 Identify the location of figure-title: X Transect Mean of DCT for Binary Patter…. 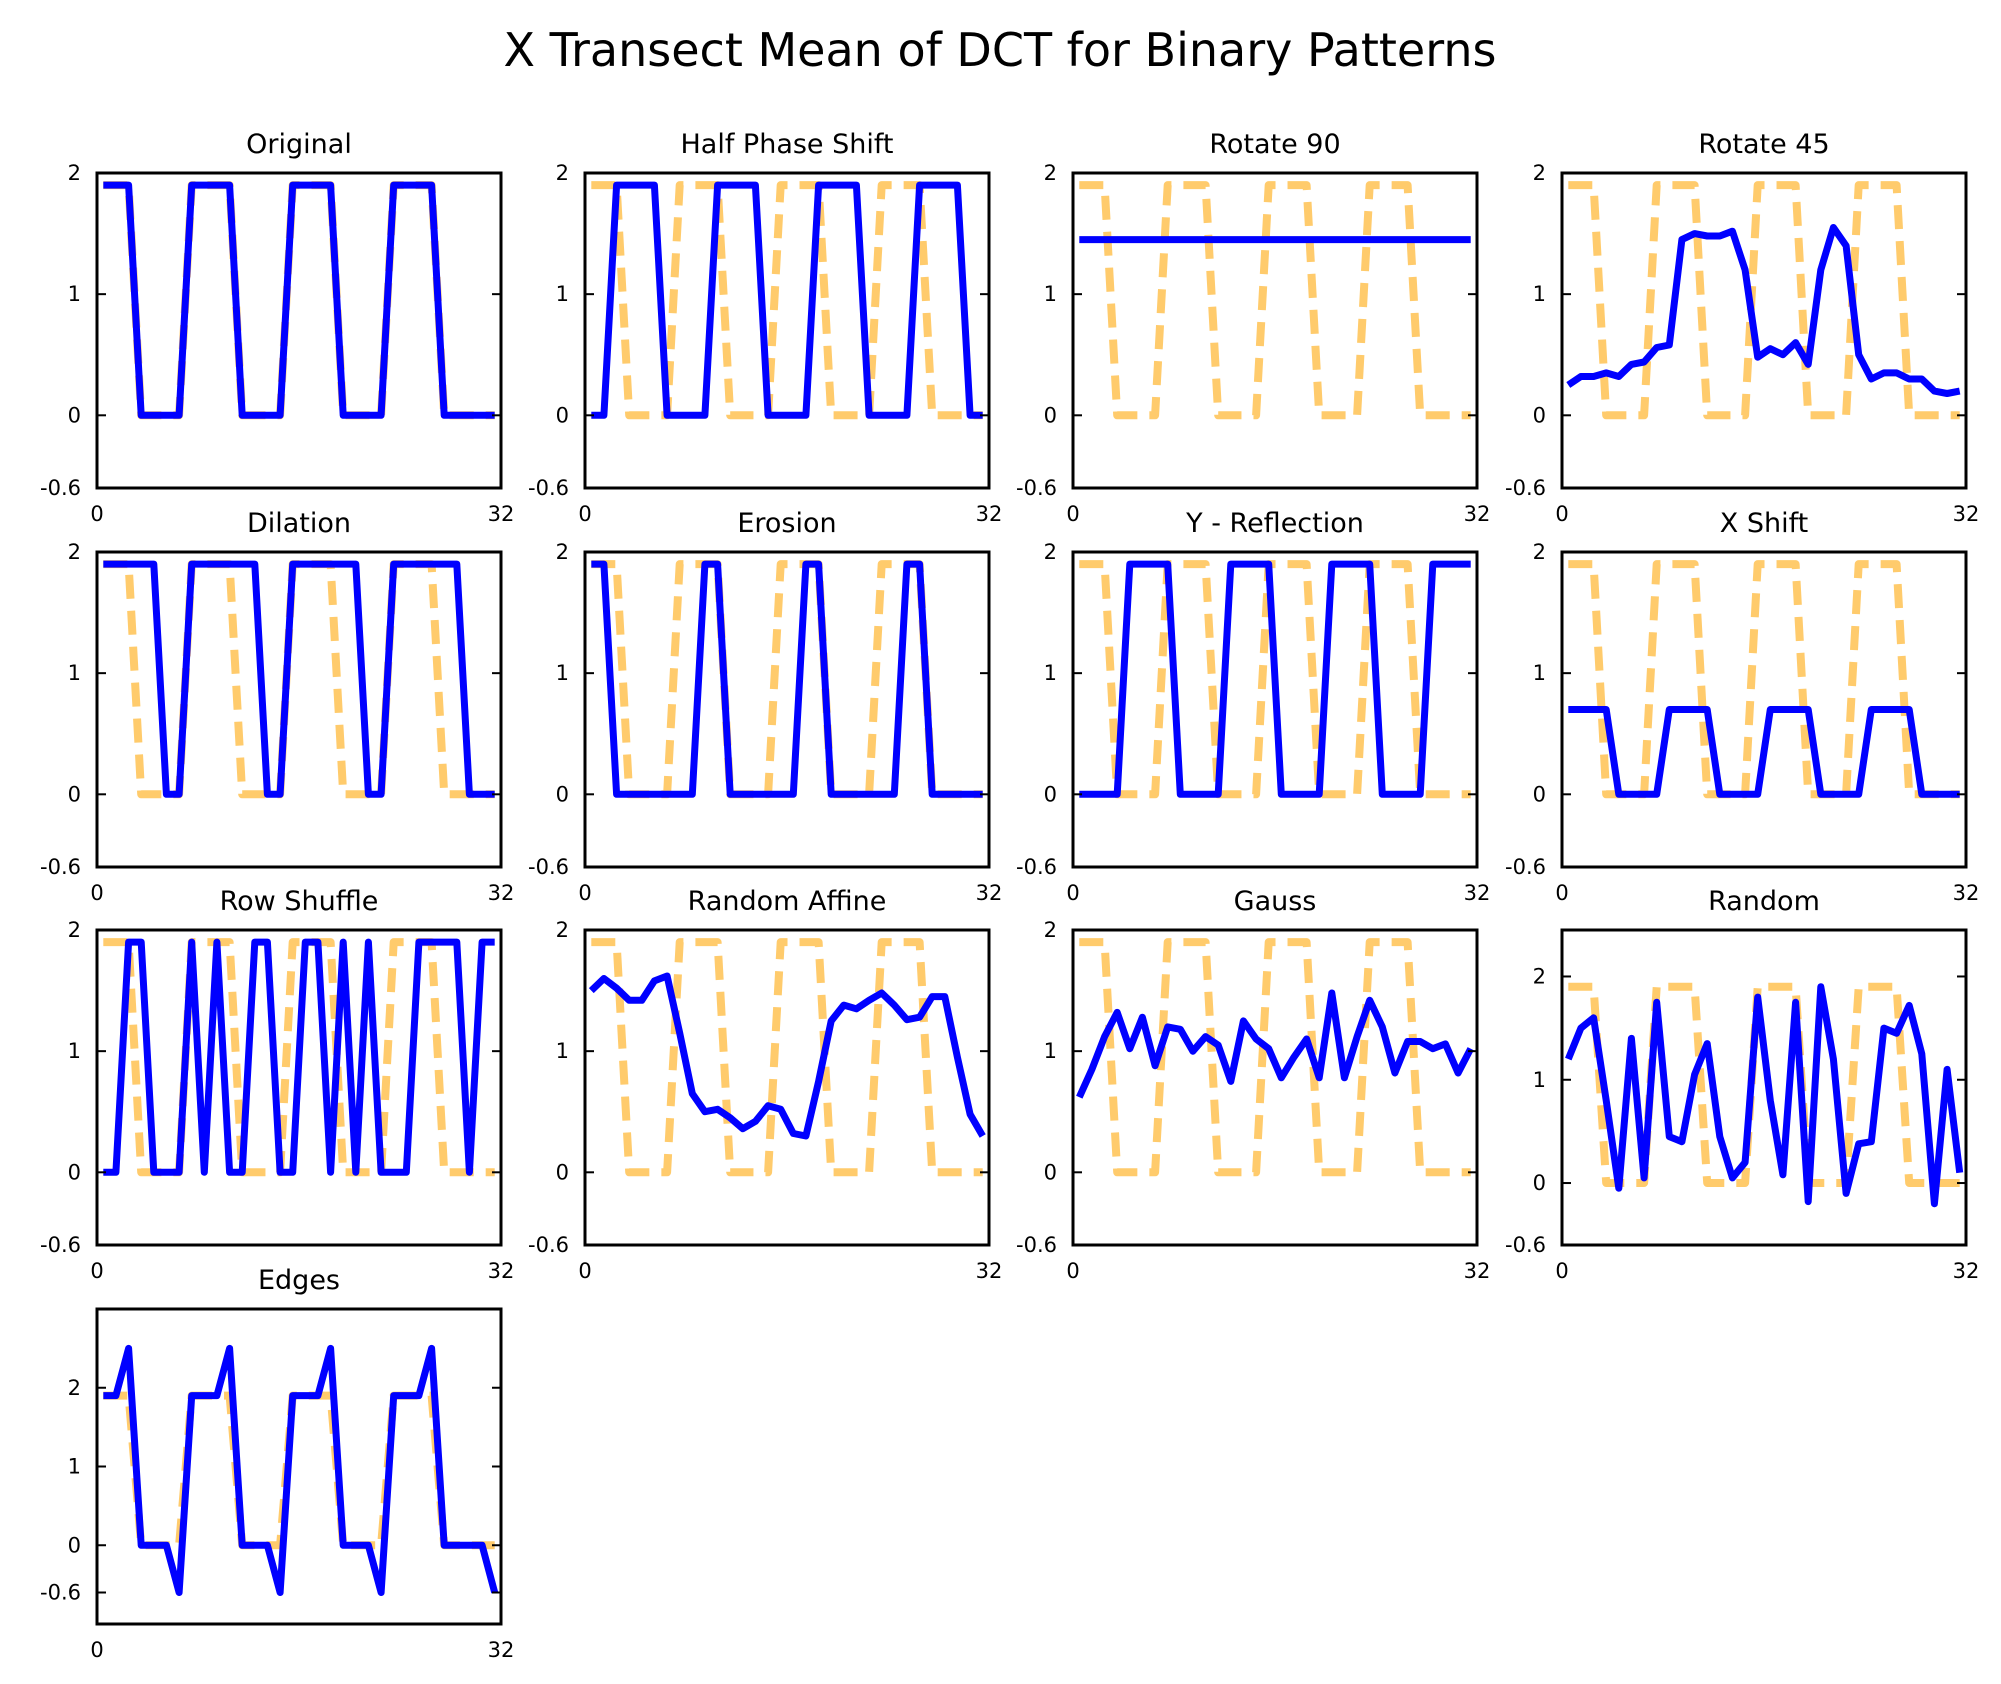
(1000, 50).